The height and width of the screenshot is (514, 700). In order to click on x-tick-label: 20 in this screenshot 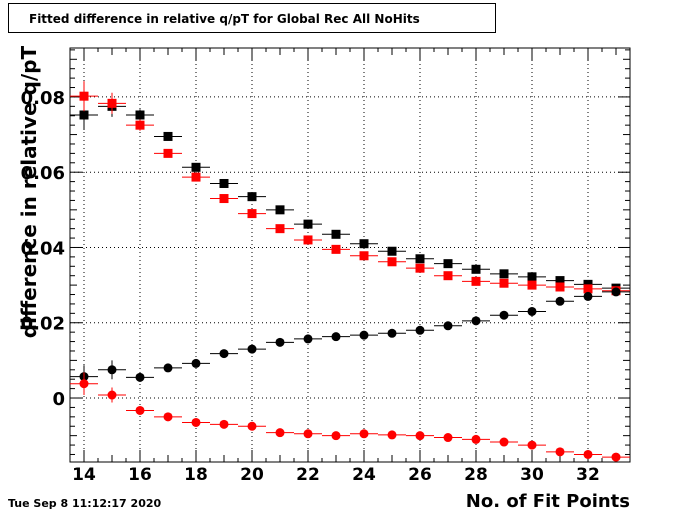, I will do `click(252, 475)`.